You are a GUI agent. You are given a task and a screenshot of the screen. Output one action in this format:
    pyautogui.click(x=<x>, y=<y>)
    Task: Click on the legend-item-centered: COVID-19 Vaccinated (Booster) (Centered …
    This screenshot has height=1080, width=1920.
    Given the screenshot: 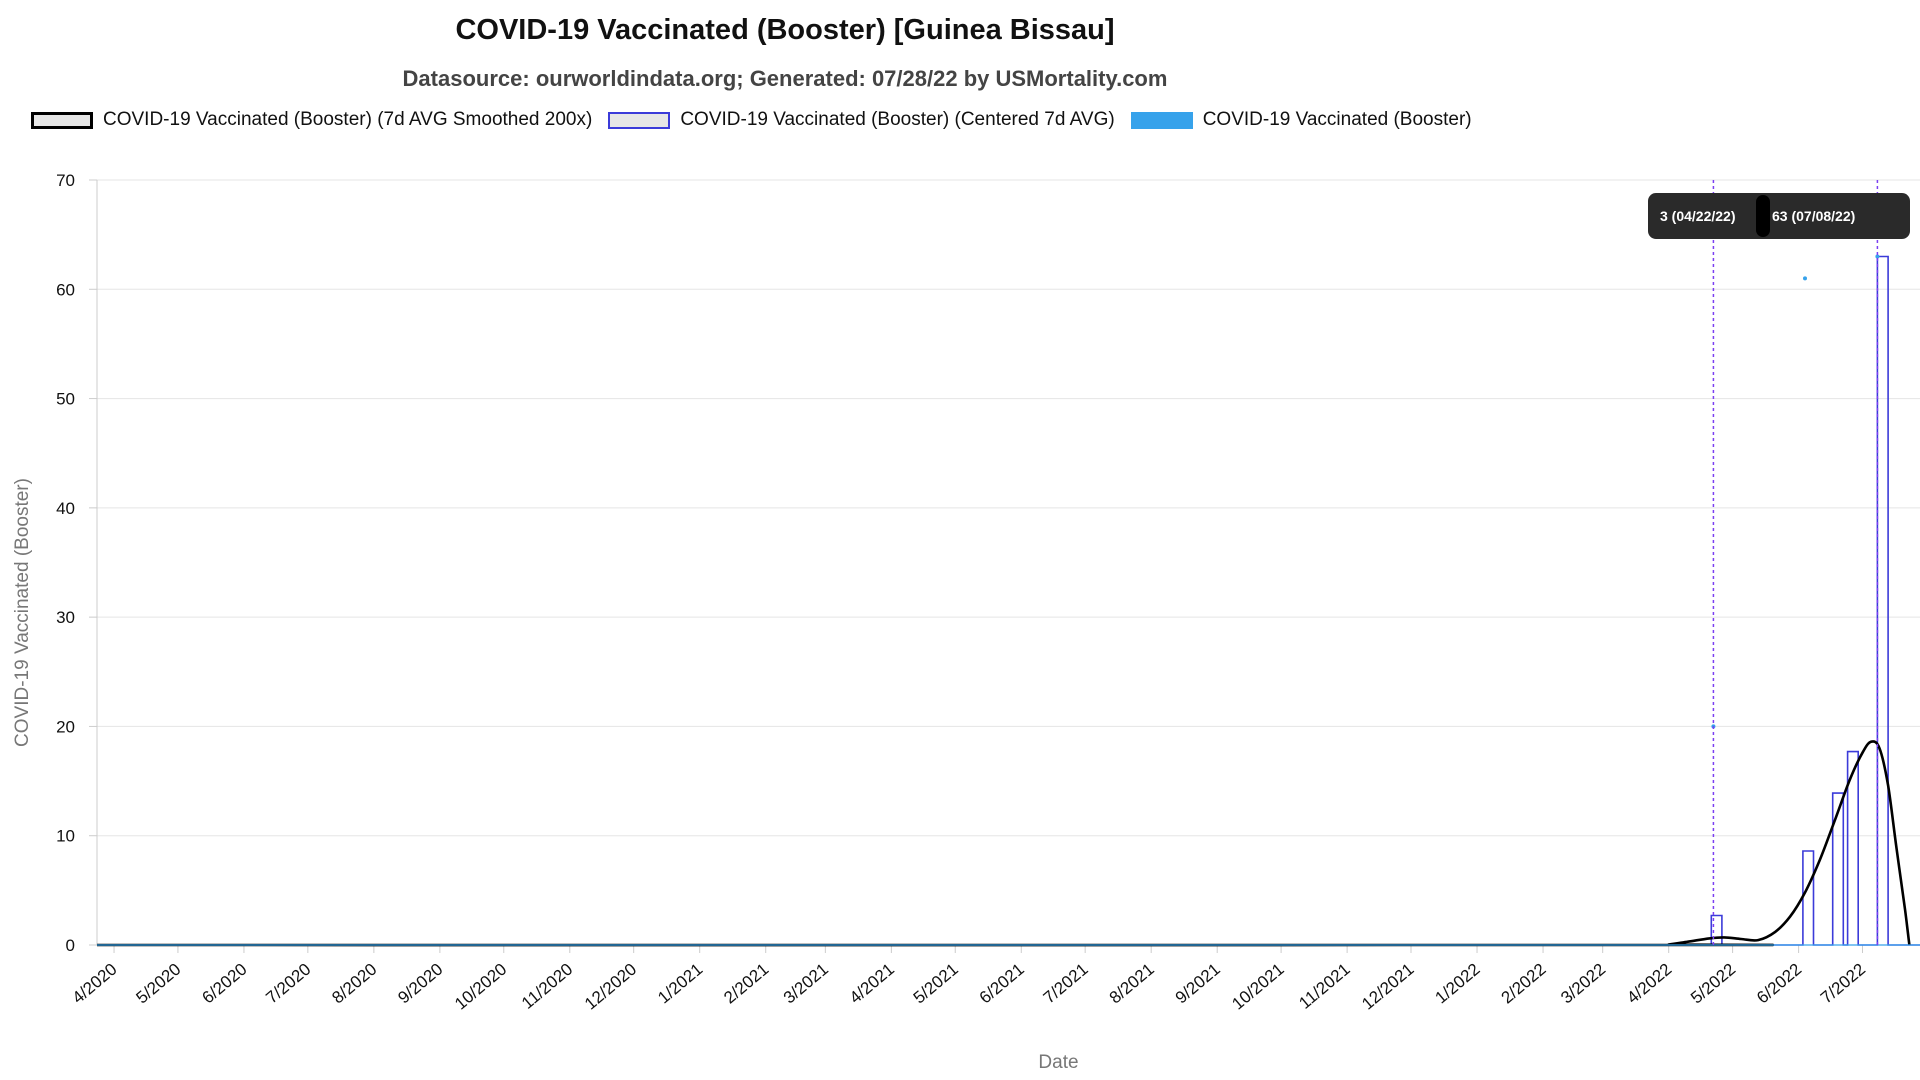 What is the action you would take?
    pyautogui.click(x=861, y=120)
    